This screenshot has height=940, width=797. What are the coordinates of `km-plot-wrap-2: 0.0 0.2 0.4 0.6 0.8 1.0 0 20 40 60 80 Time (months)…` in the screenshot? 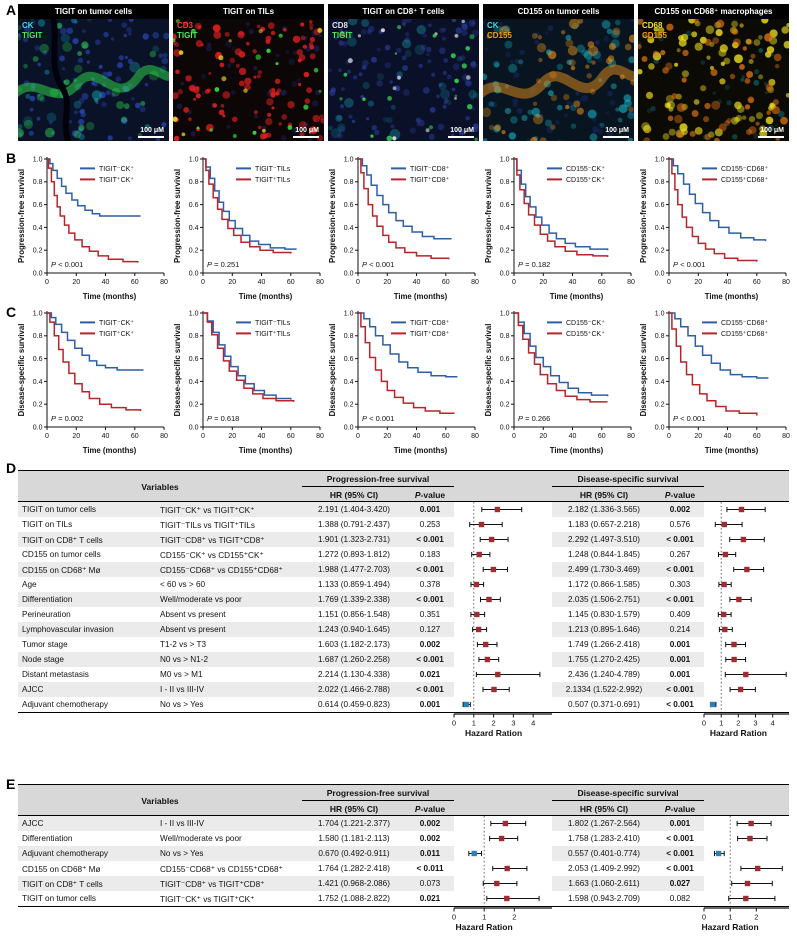 It's located at (248, 230).